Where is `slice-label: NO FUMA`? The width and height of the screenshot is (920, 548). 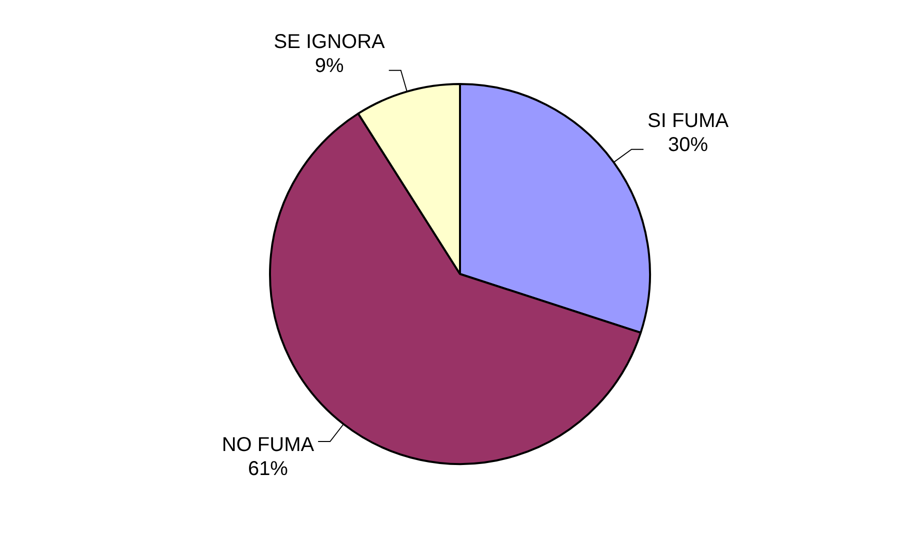 slice-label: NO FUMA is located at coordinates (268, 445).